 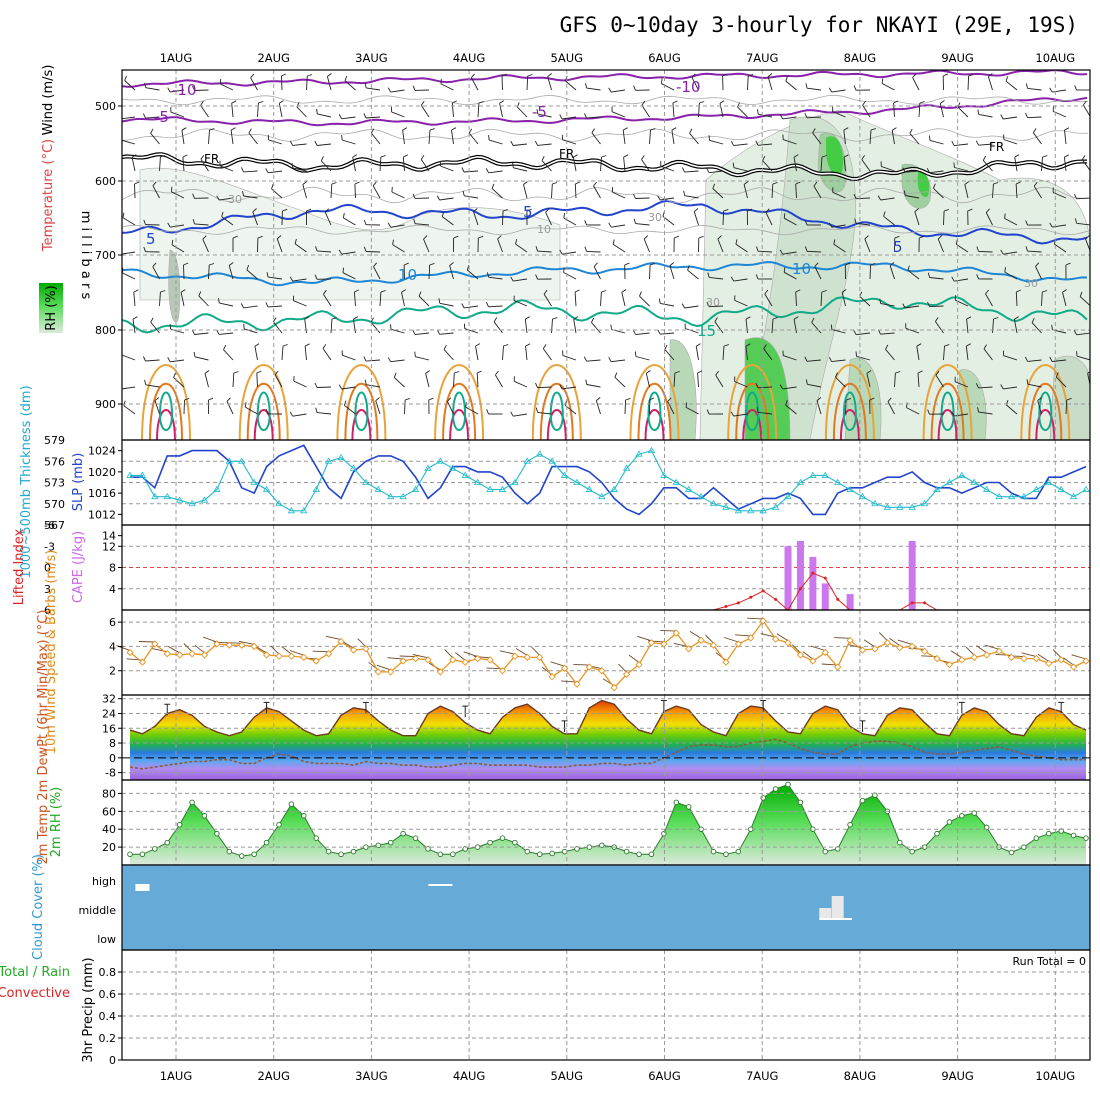 I want to click on rh-contour, so click(x=605, y=100).